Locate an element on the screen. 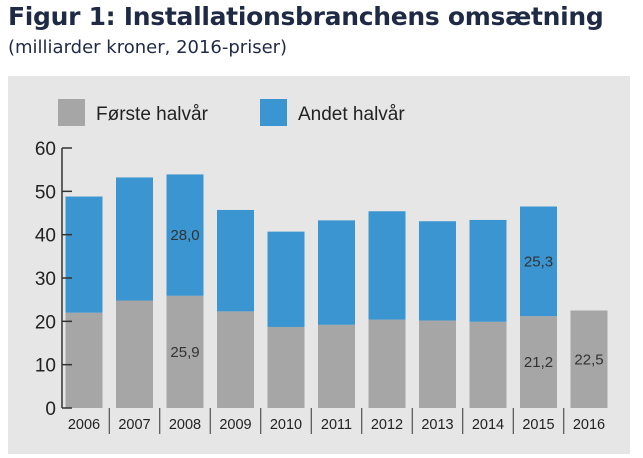 The image size is (643, 458). y-tick-label-40: 40 is located at coordinates (45, 236).